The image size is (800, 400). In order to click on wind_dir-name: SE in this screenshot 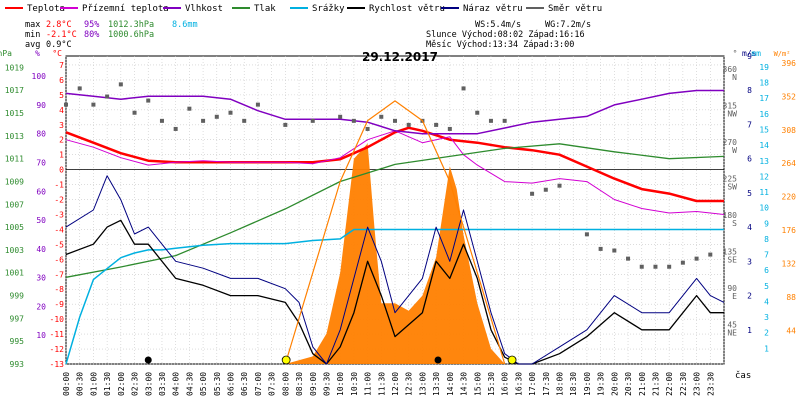, I will do `click(732, 260)`.